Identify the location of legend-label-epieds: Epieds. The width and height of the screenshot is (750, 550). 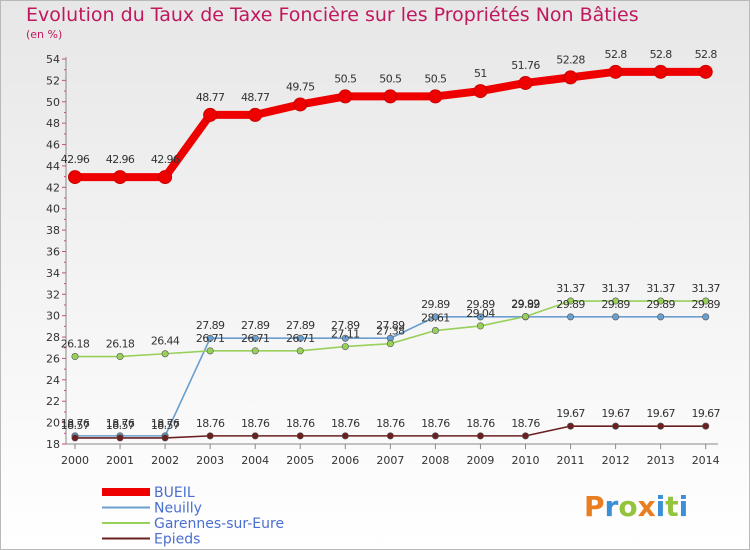
(177, 540).